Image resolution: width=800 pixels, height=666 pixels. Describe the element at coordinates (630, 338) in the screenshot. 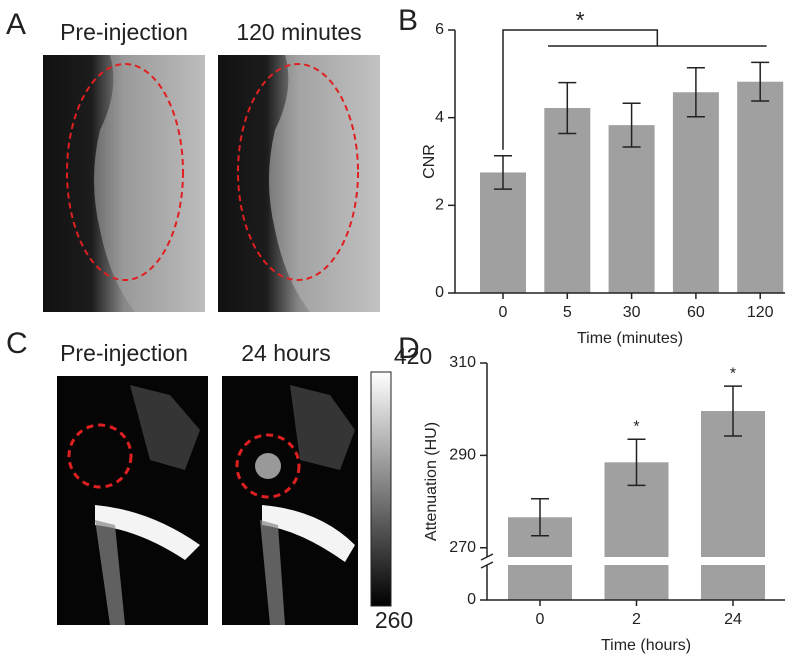

I see `x-axis-label: Time (minutes)` at that location.